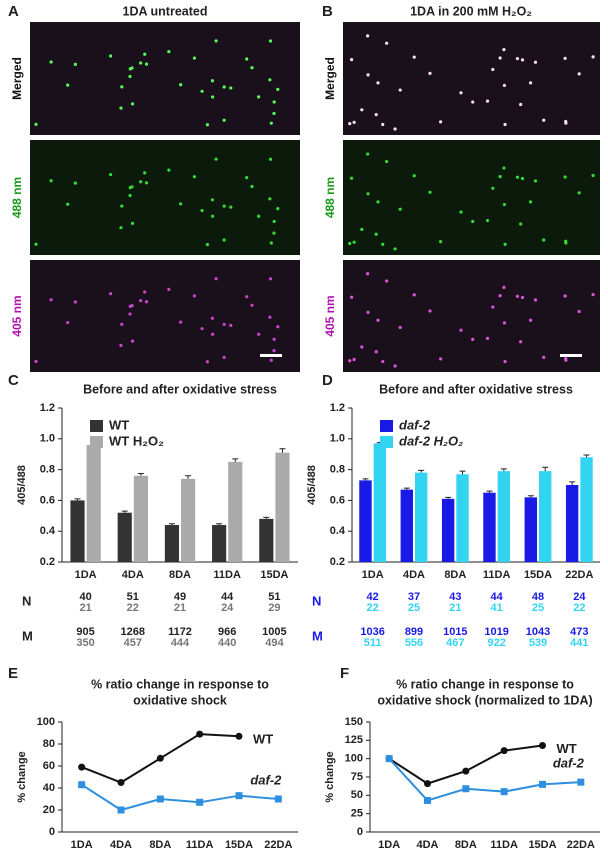 The height and width of the screenshot is (853, 608). Describe the element at coordinates (133, 643) in the screenshot. I see `table-value: 457` at that location.